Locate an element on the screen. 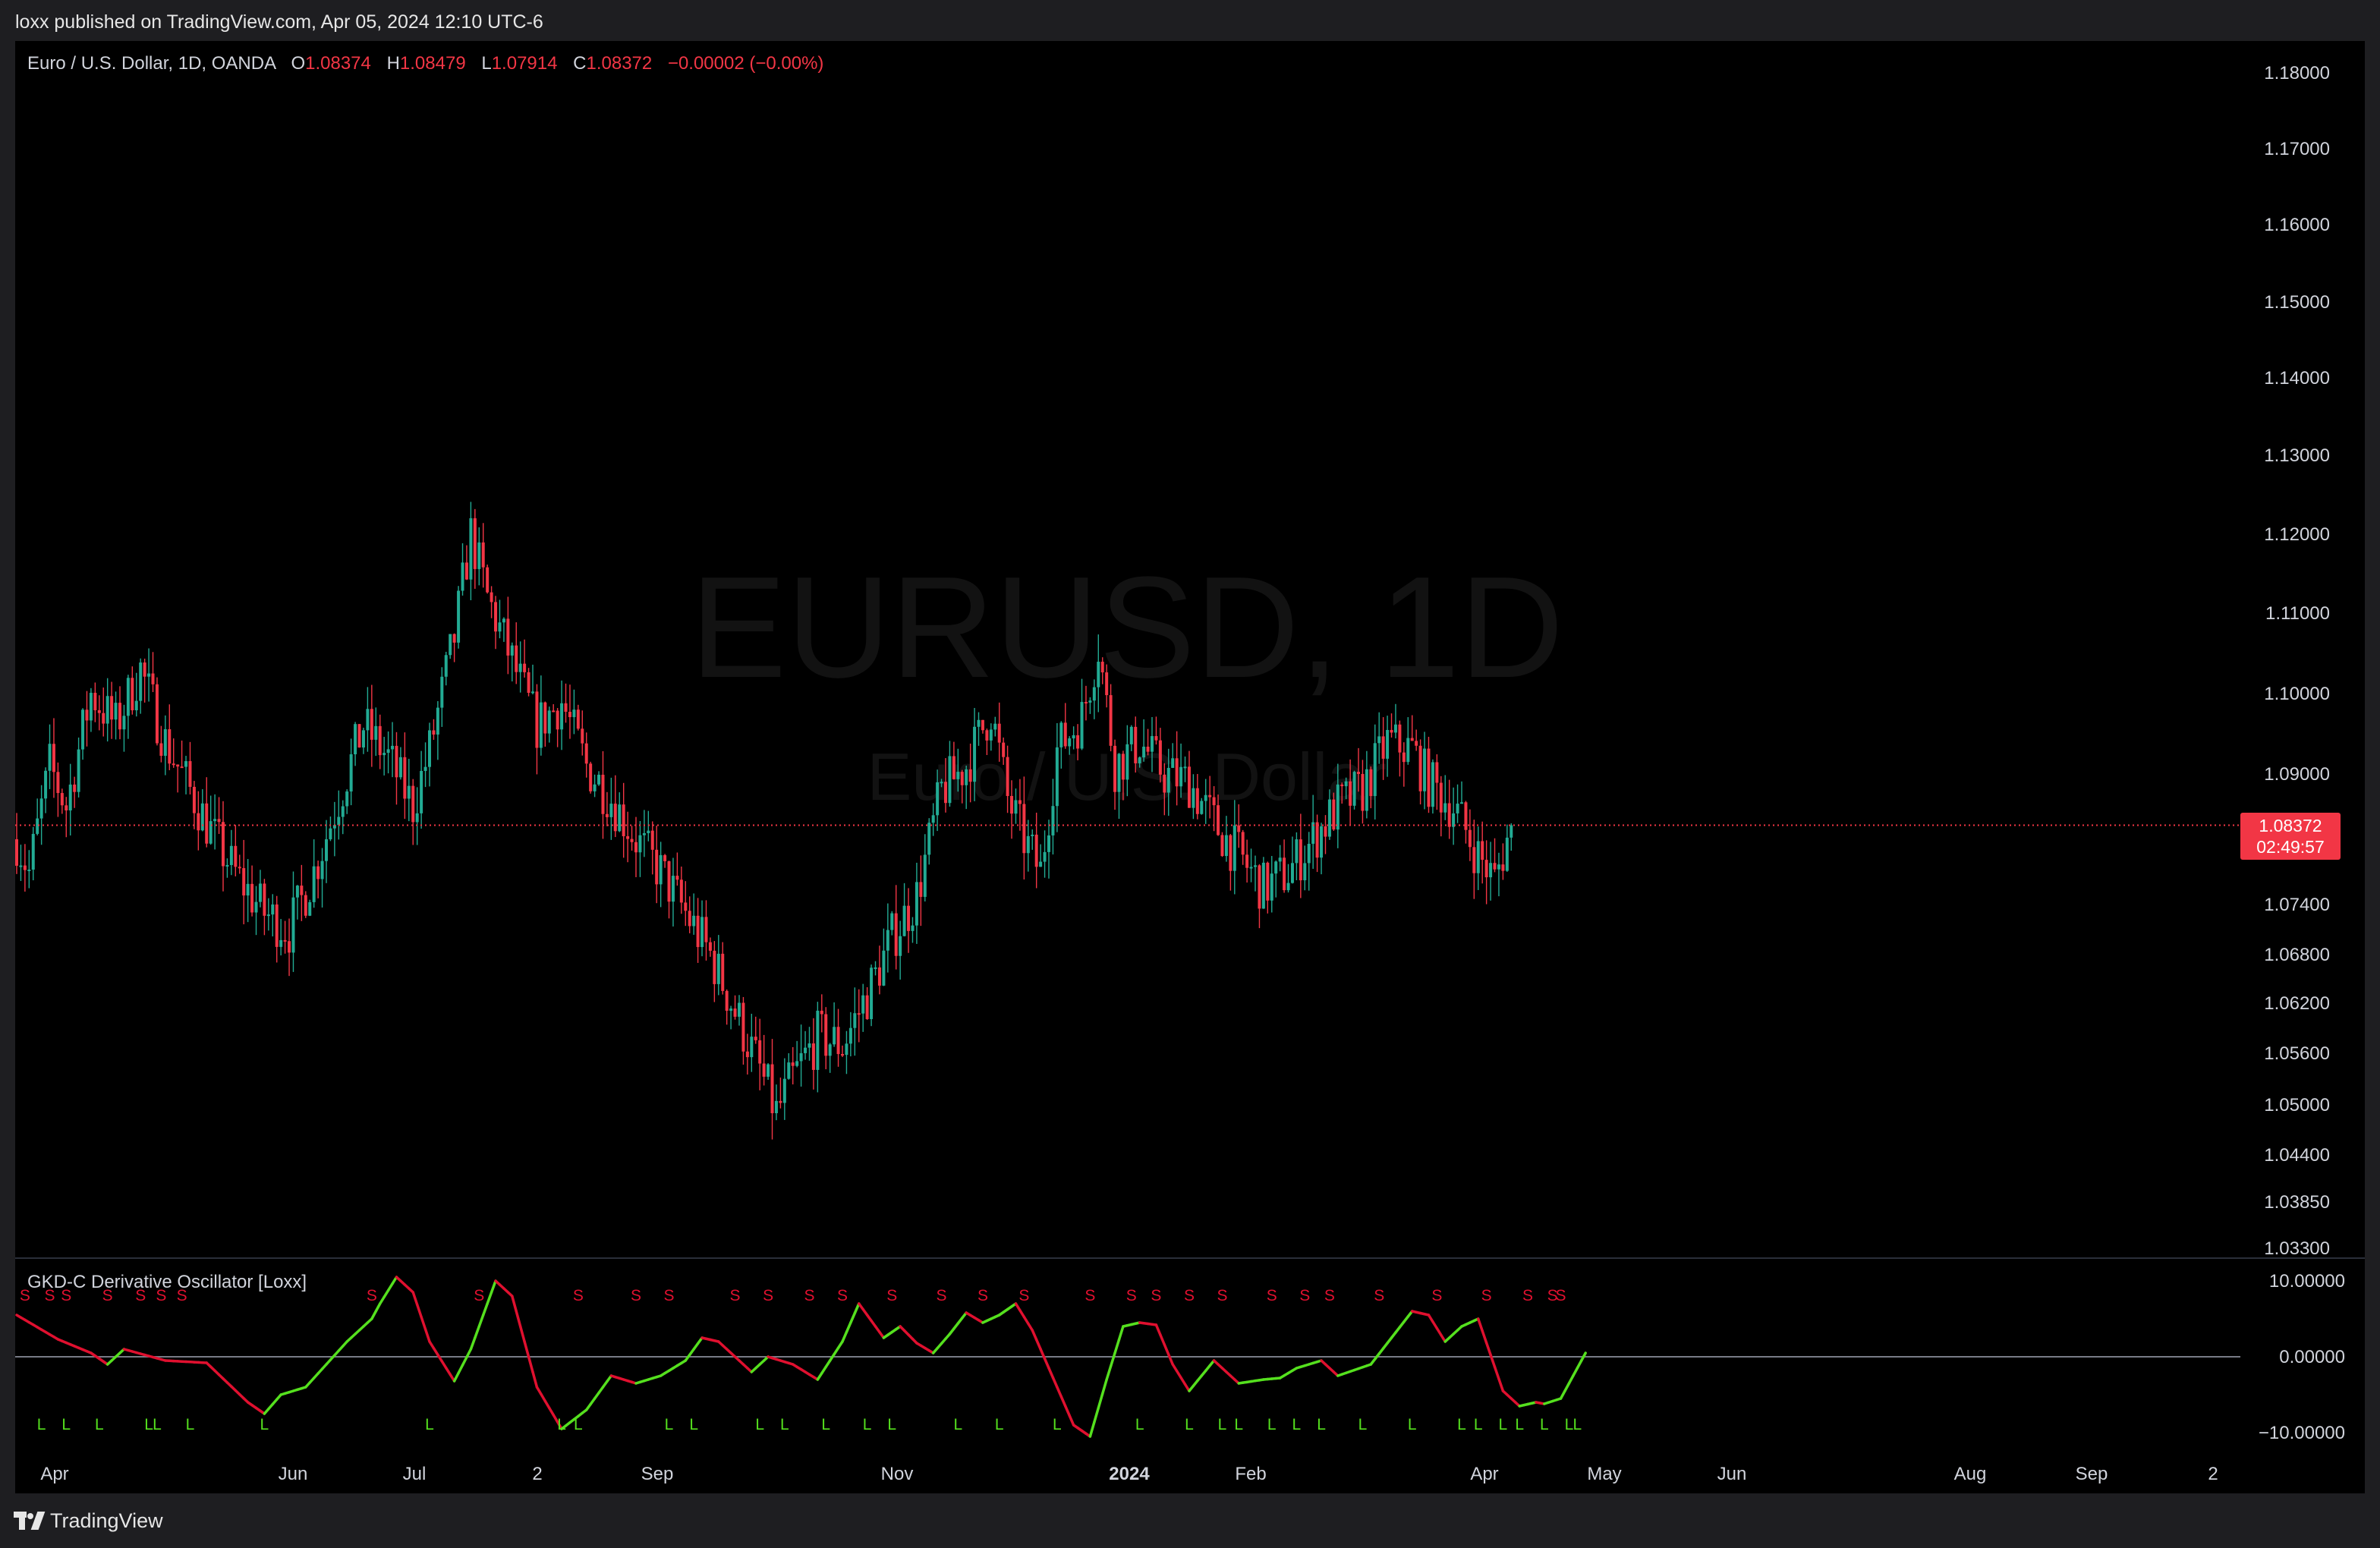  oscillator-axis: 10.00000 0.00000 −10.00000 is located at coordinates (2302, 1357).